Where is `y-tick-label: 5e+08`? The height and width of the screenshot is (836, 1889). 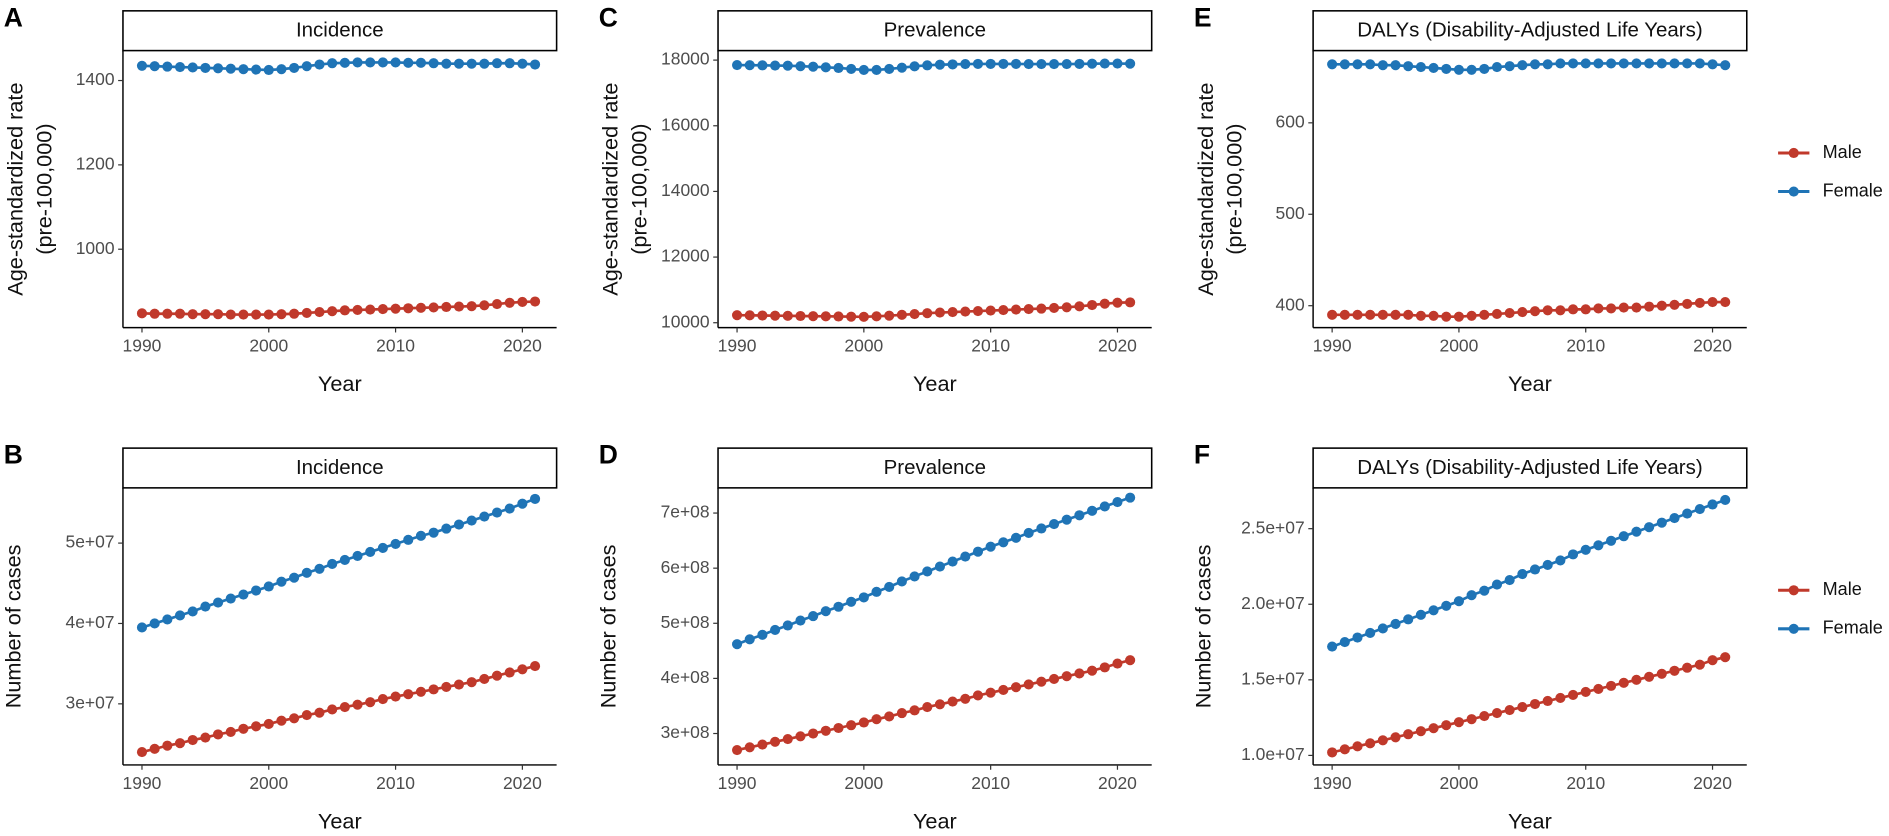
y-tick-label: 5e+08 is located at coordinates (685, 622).